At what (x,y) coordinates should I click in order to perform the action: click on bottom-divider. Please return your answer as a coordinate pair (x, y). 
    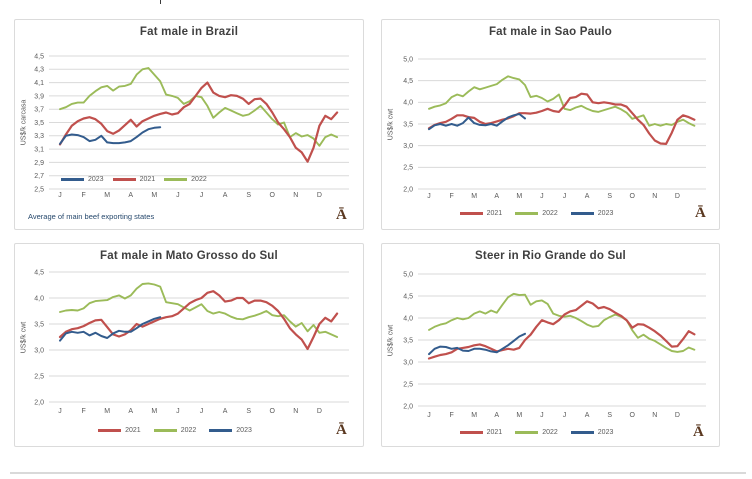
    Looking at the image, I should click on (378, 473).